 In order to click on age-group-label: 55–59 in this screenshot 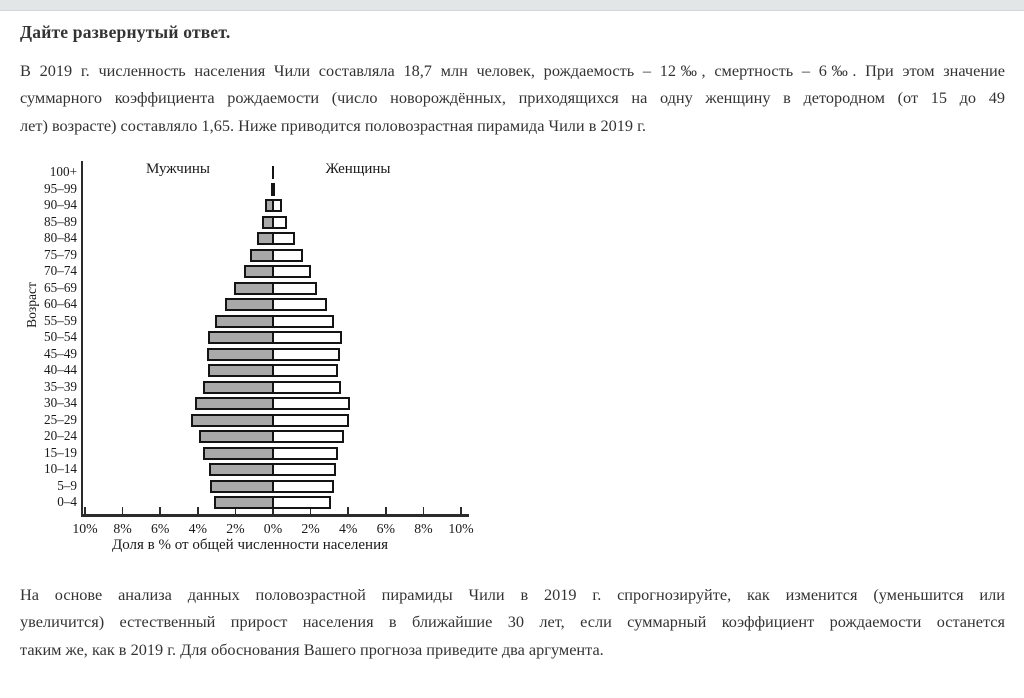, I will do `click(60, 320)`.